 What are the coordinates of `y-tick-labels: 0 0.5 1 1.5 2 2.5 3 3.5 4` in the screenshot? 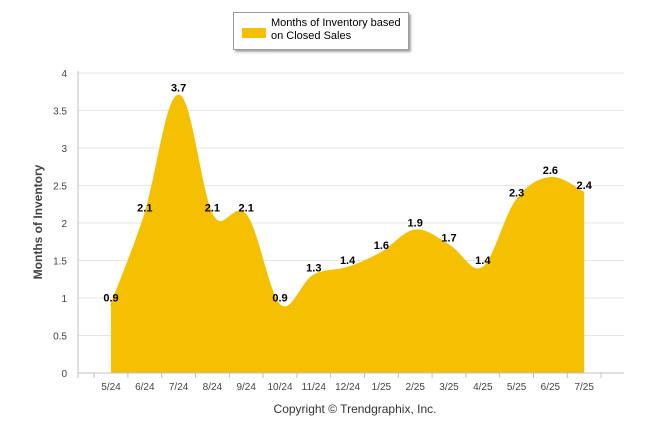 It's located at (60, 224).